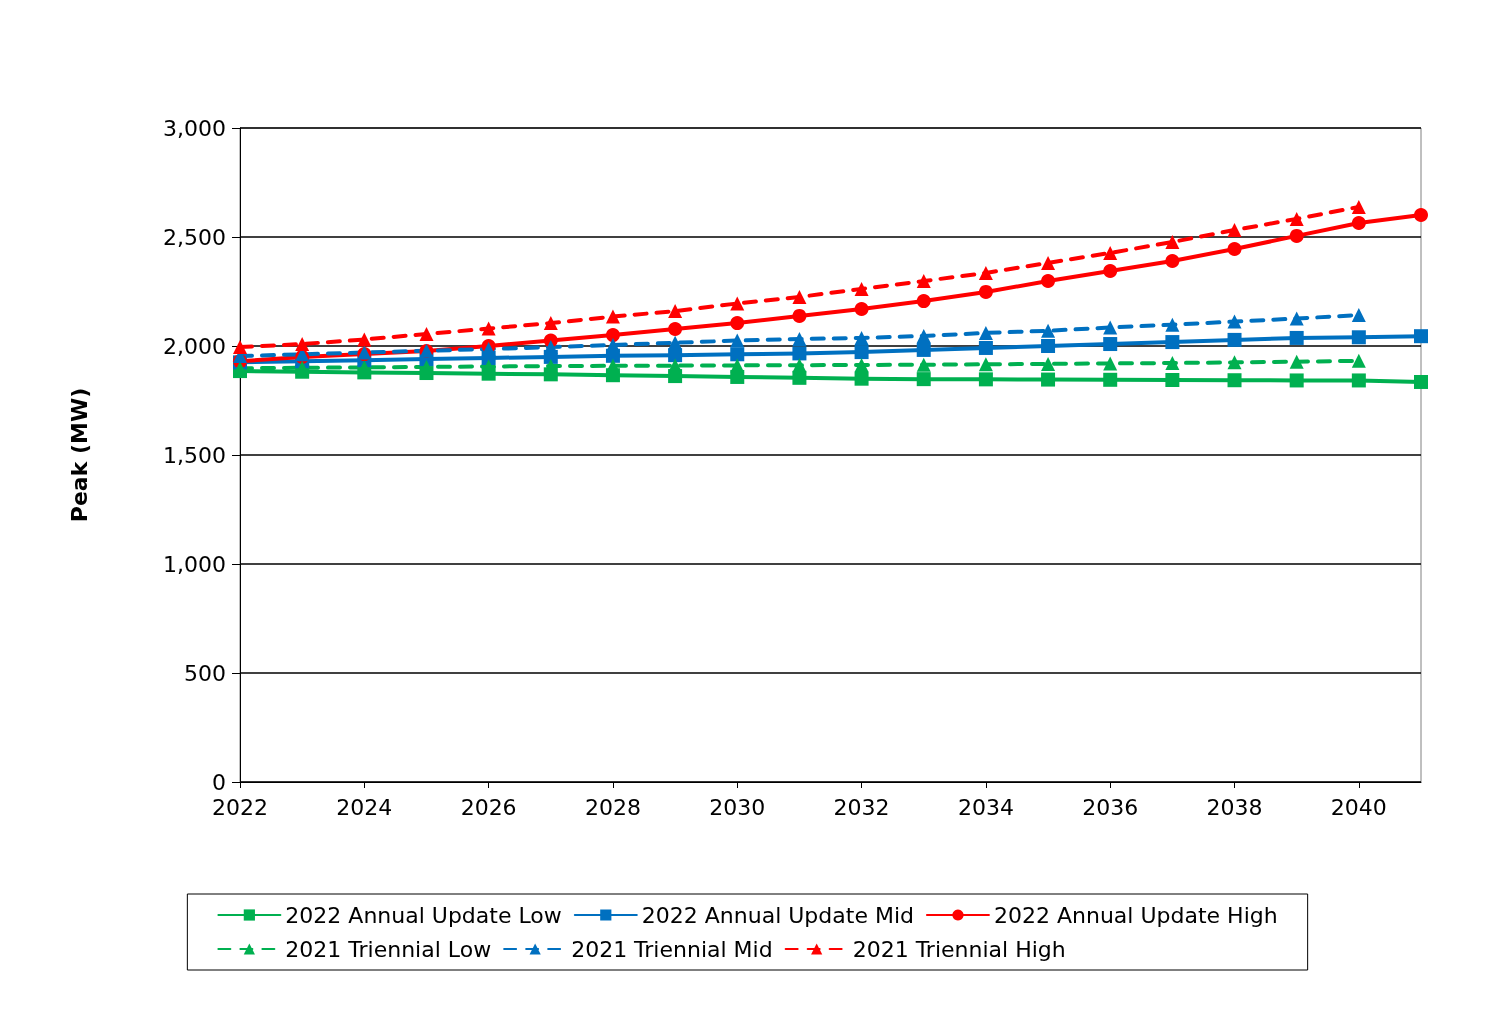 The height and width of the screenshot is (1030, 1495). What do you see at coordinates (777, 915) in the screenshot?
I see `legend-label: 2022 Annual Update Mid` at bounding box center [777, 915].